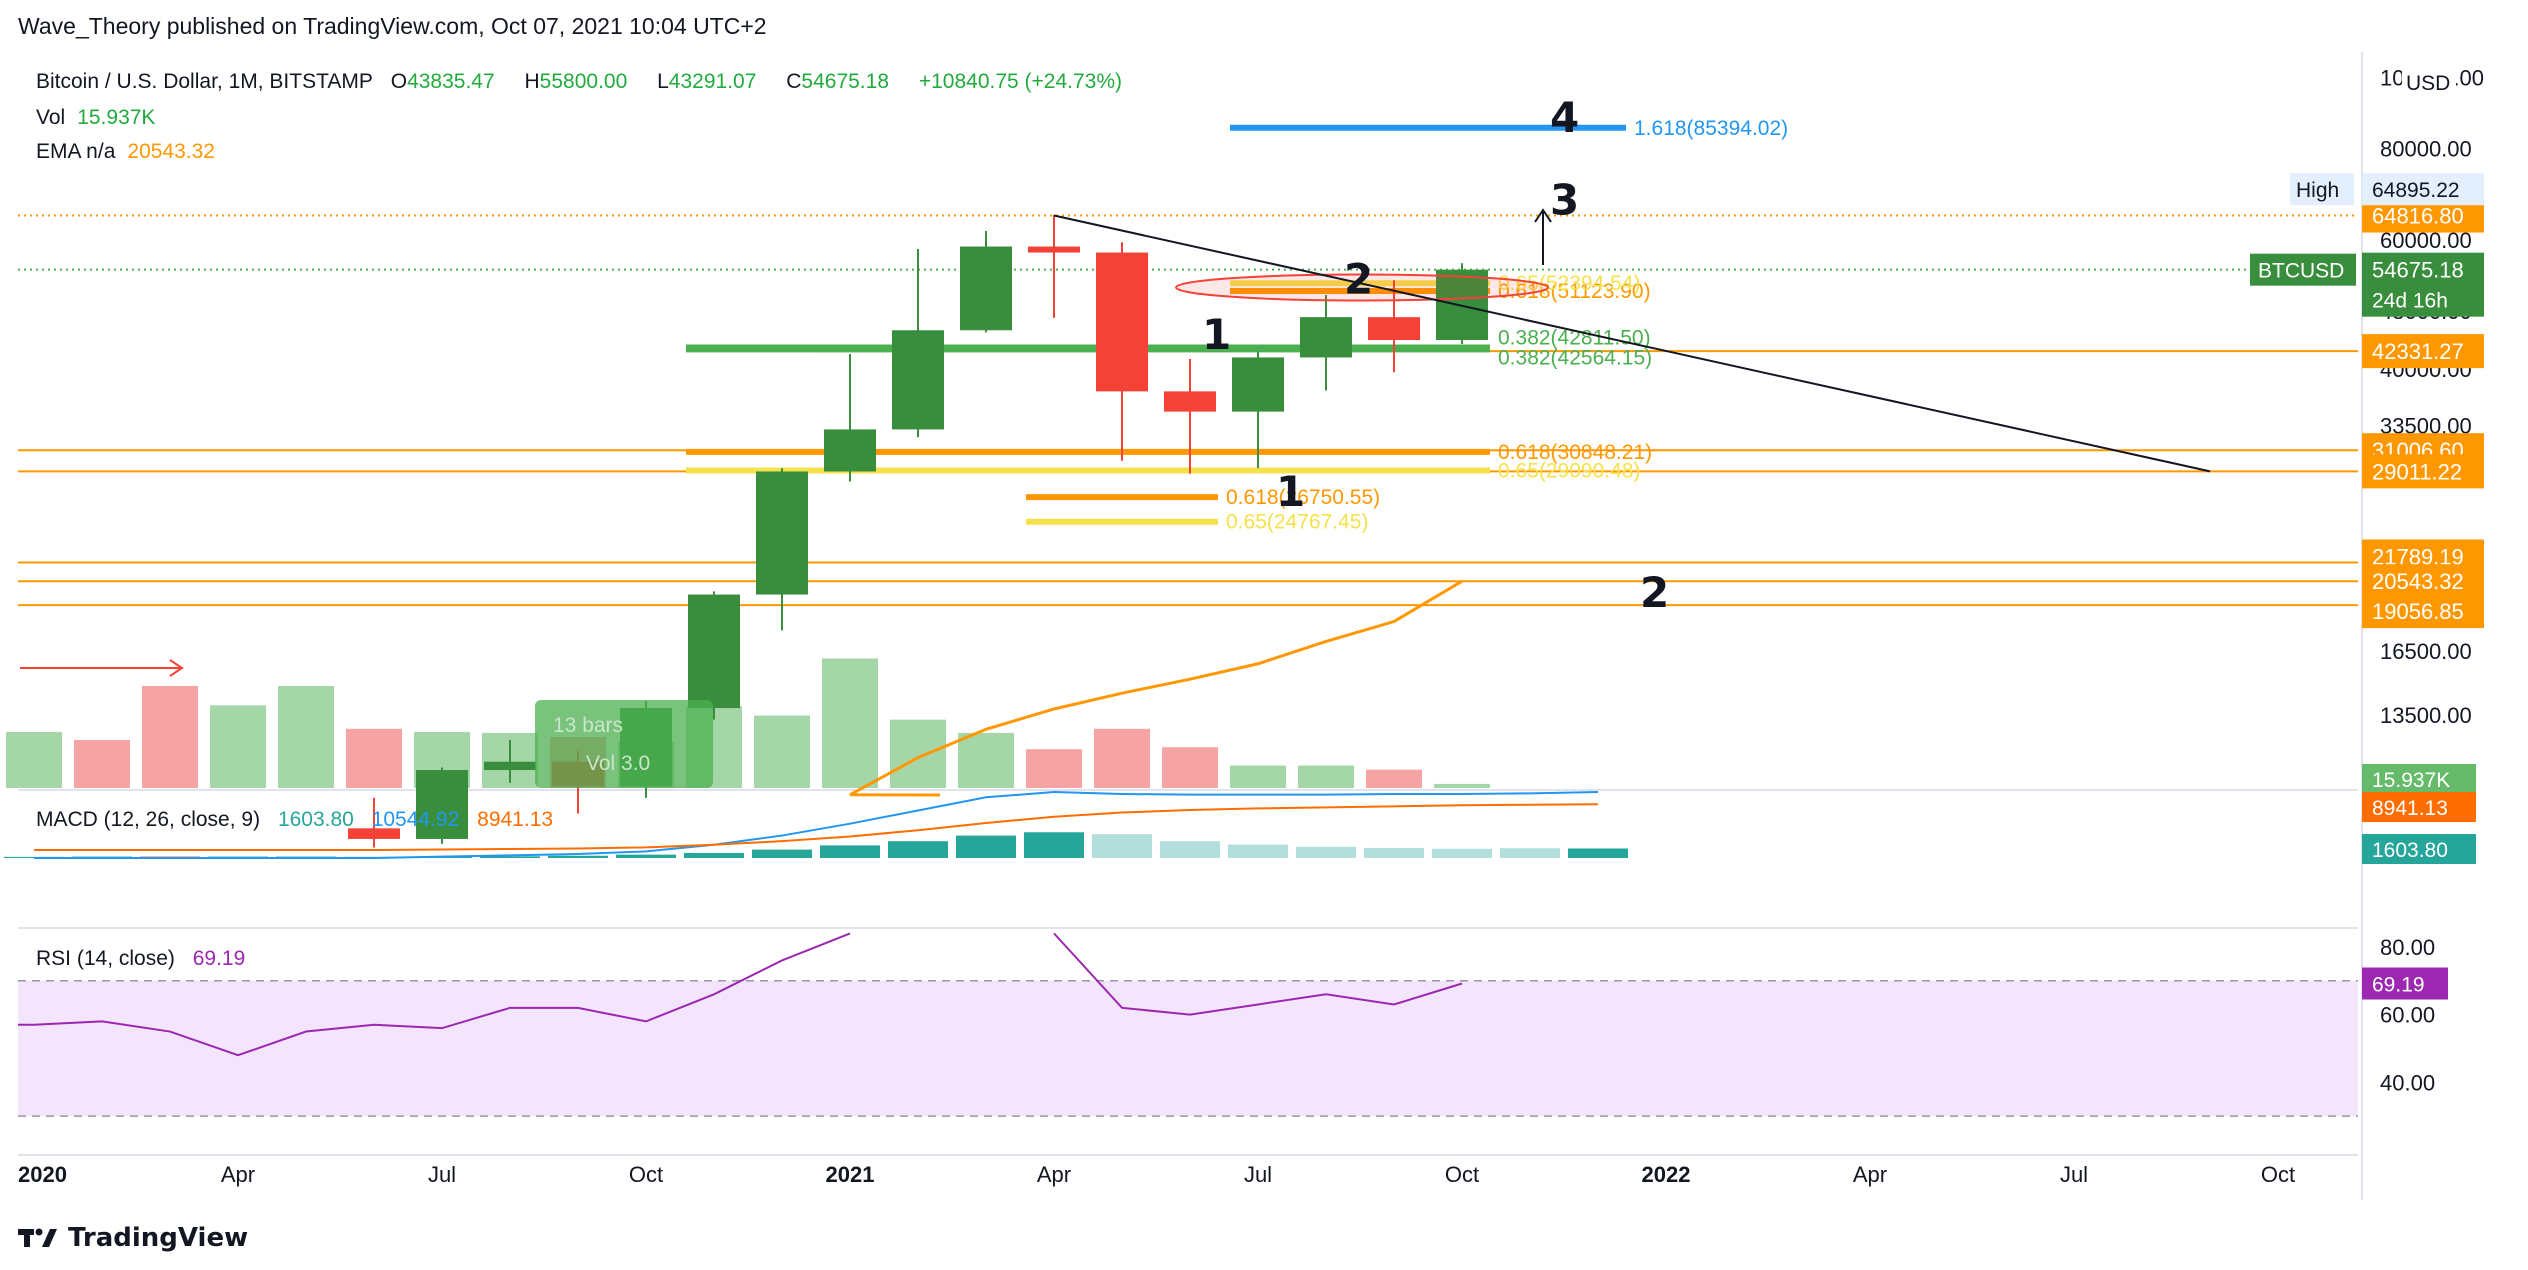 This screenshot has width=2528, height=1270. What do you see at coordinates (415, 819) in the screenshot?
I see `macd-line-value: 10544.92` at bounding box center [415, 819].